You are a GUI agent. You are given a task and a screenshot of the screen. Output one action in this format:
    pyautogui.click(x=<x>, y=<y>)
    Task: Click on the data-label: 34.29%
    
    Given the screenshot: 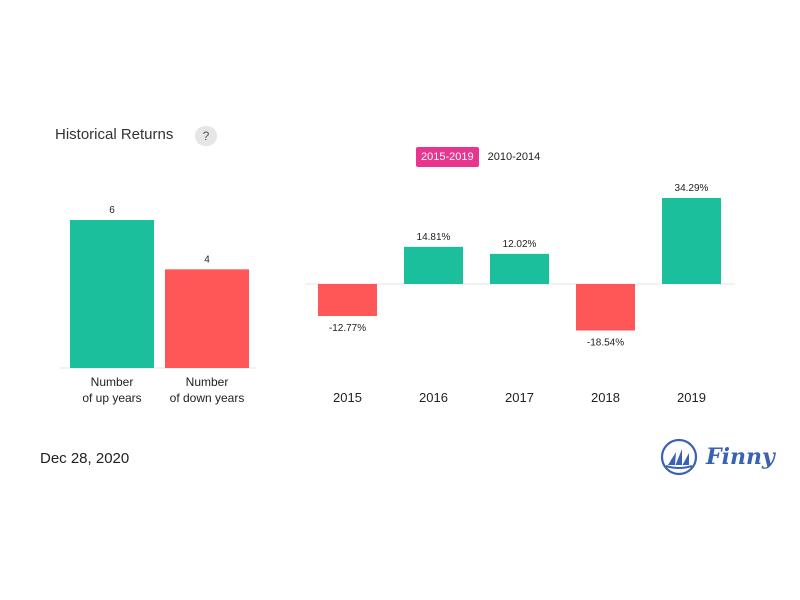 What is the action you would take?
    pyautogui.click(x=692, y=188)
    